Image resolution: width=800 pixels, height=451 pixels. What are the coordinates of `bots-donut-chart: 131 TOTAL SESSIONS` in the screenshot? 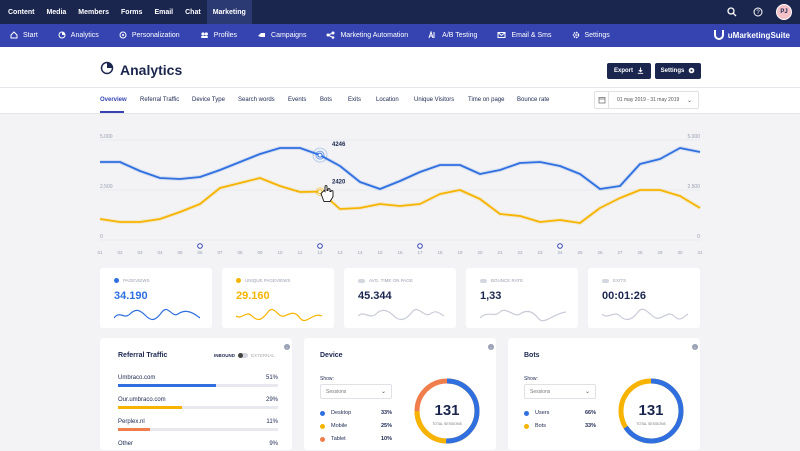 It's located at (651, 411).